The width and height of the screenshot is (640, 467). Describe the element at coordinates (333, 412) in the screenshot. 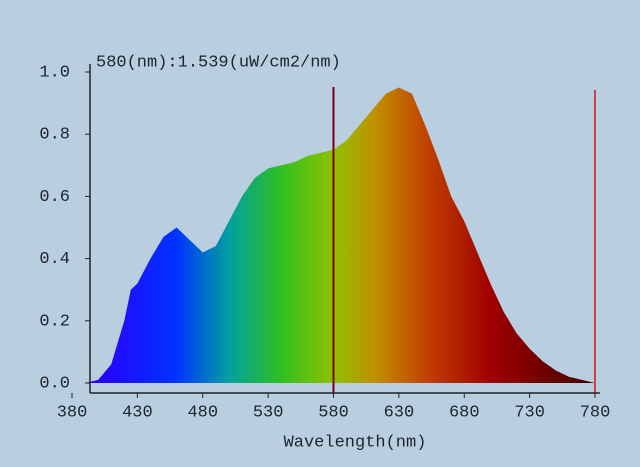

I see `x-tick-label: 580` at that location.